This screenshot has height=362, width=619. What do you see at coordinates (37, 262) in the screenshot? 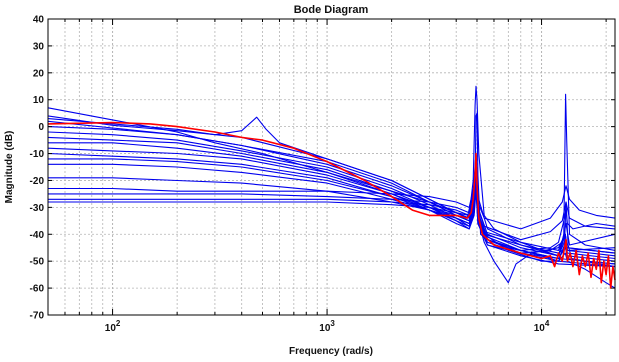
I see `y-tick-label: -50` at bounding box center [37, 262].